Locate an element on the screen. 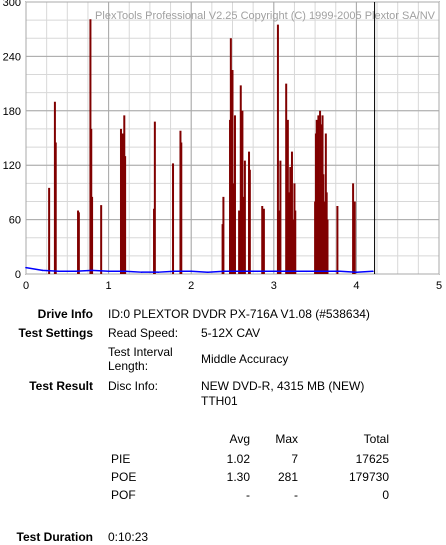 This screenshot has height=545, width=446. col-header-avg: Avg is located at coordinates (239, 439).